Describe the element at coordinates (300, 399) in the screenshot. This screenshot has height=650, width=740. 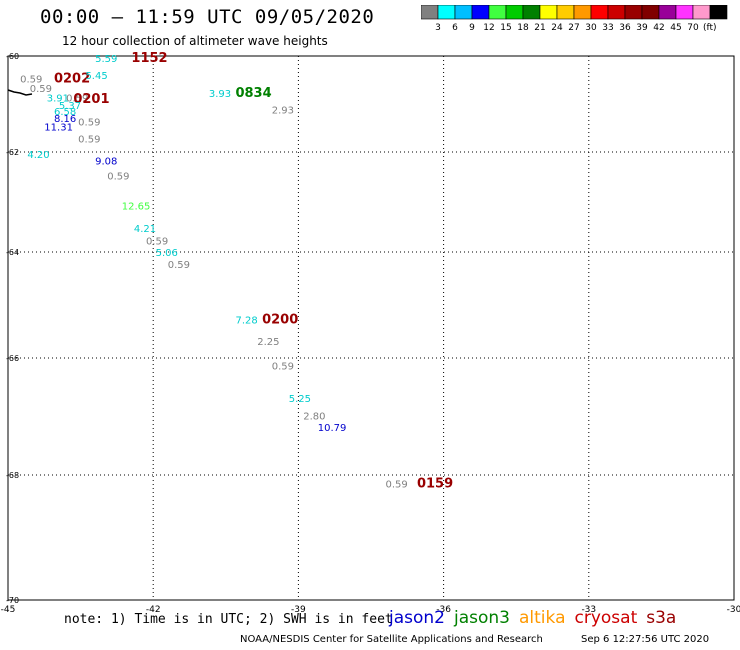
I see `wave-height-label: 5.25` at that location.